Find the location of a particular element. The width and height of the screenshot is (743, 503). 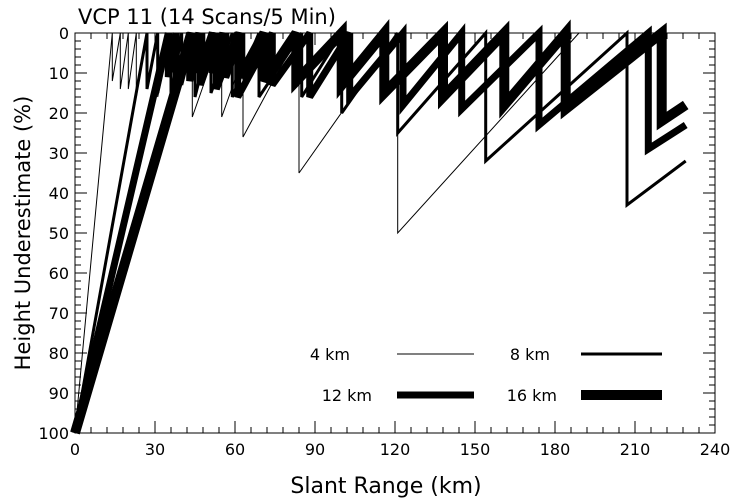

y-axis-label: Height Underestimate (%) is located at coordinates (23, 233).